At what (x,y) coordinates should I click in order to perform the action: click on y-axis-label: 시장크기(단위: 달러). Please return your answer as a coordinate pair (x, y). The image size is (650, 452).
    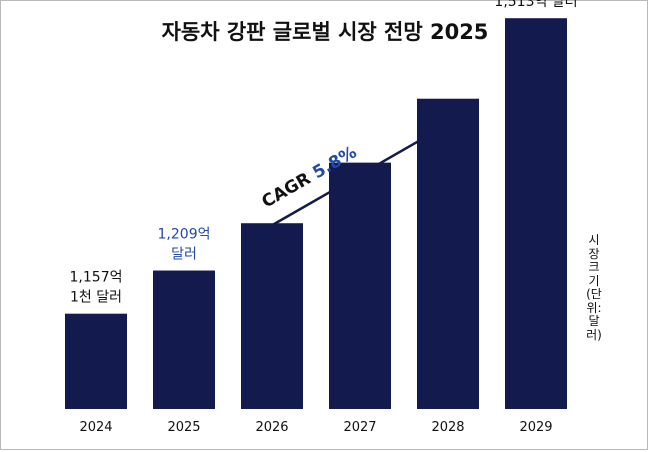
    Looking at the image, I should click on (594, 287).